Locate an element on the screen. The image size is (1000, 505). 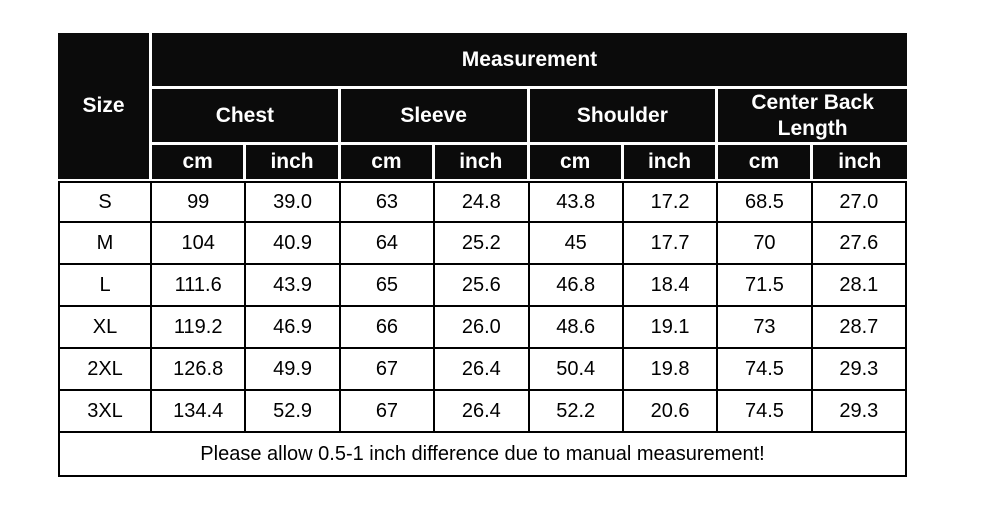
measurement-cell: 19.8 is located at coordinates (671, 370).